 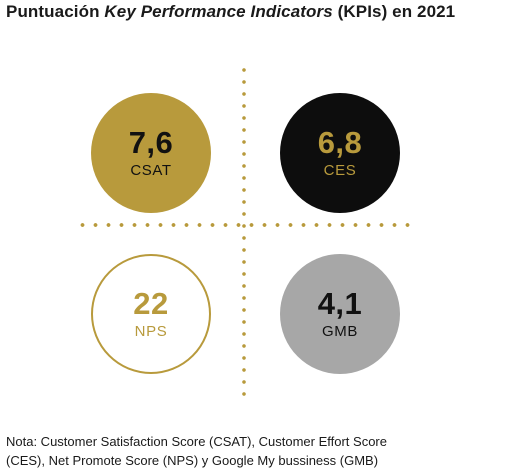 I want to click on title-prefix: Puntuación, so click(x=55, y=11).